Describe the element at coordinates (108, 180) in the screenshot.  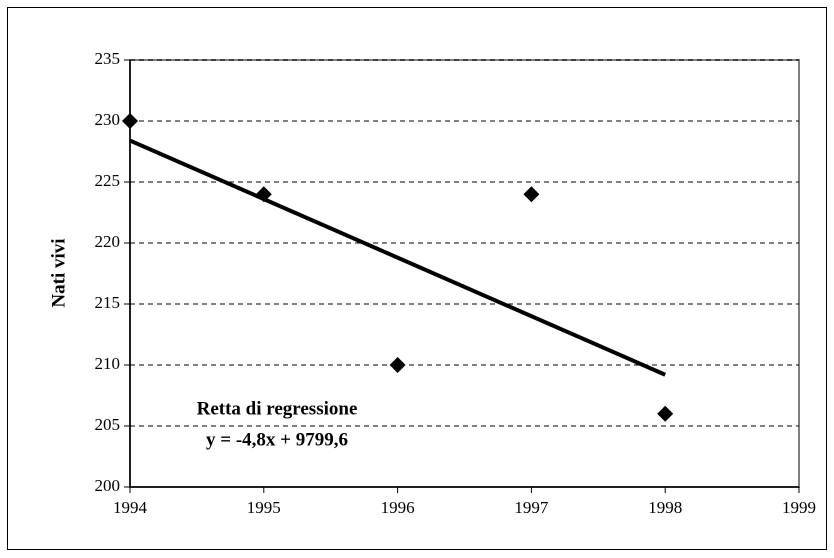
I see `y-tick-label: 225` at that location.